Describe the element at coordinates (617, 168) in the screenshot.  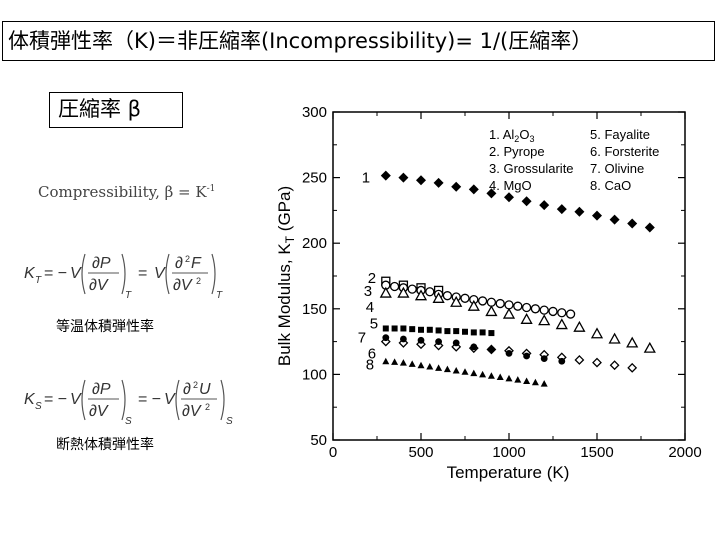
I see `legend-item-7: 7. Olivine` at that location.